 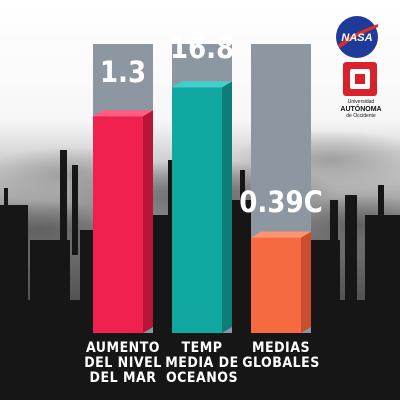 I want to click on nasa-logo-swoosh, so click(x=358, y=36).